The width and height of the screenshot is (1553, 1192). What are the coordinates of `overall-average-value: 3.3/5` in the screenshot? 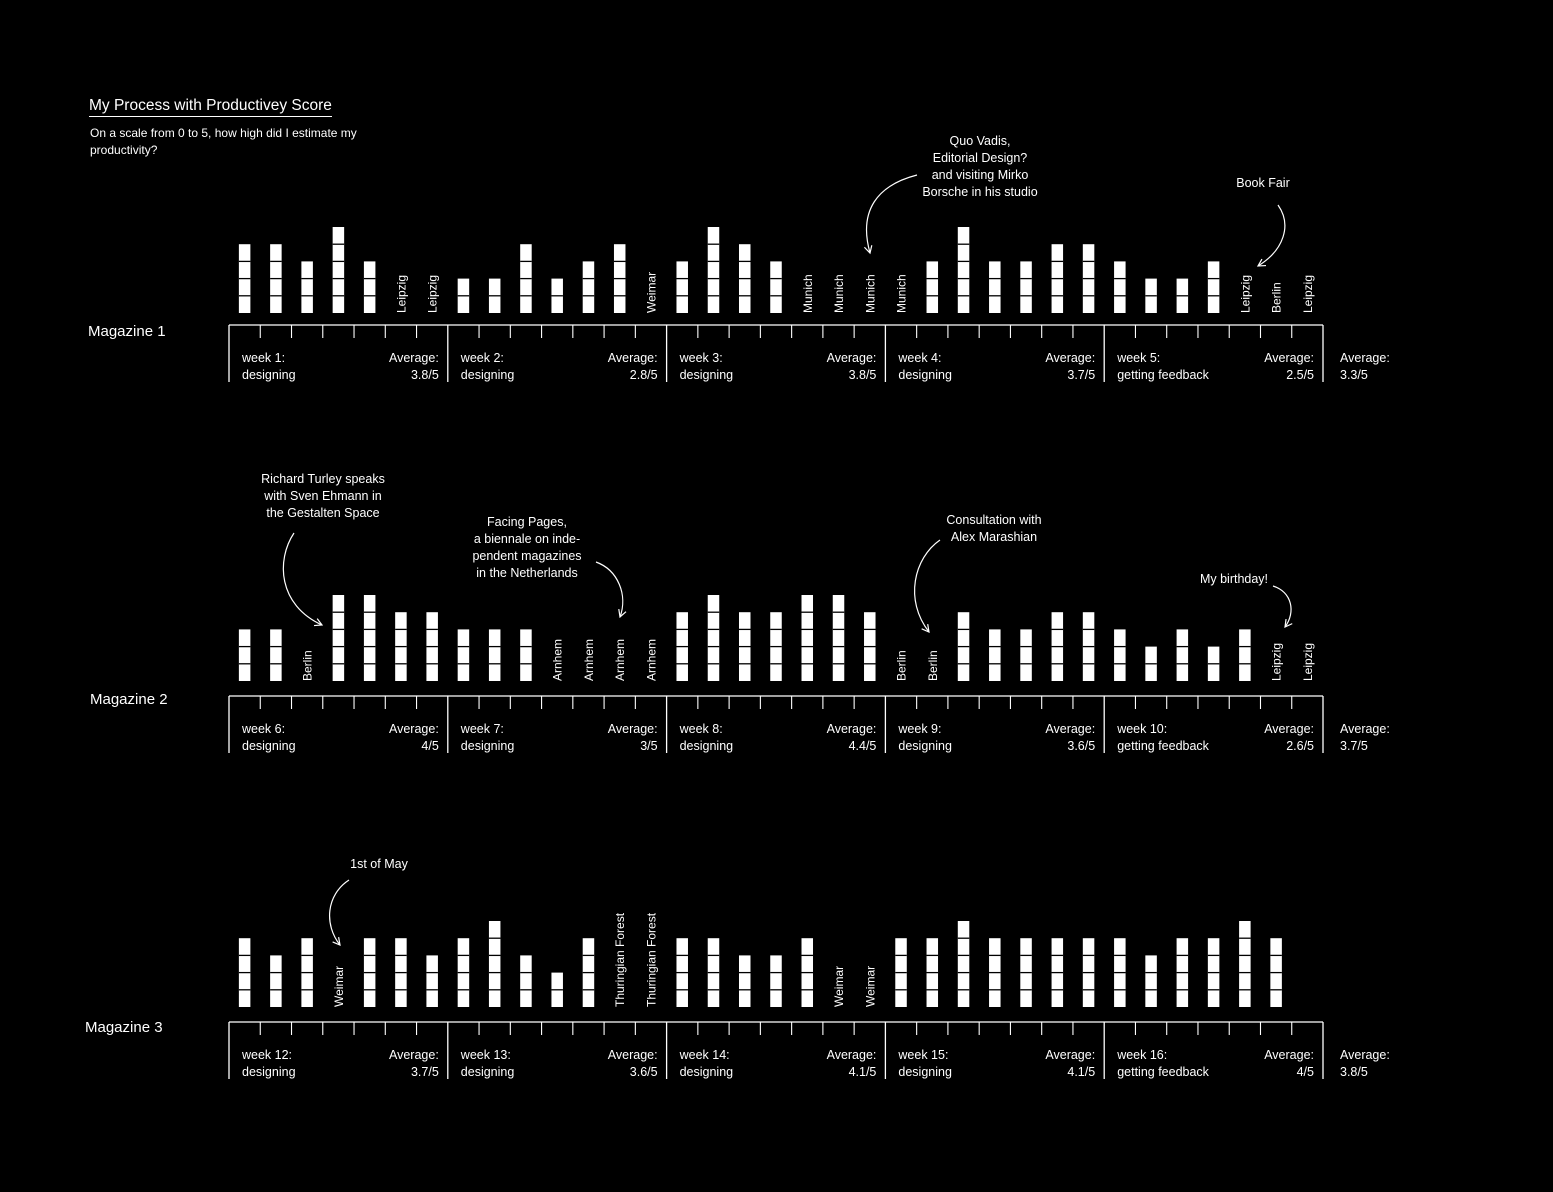 It's located at (1354, 375).